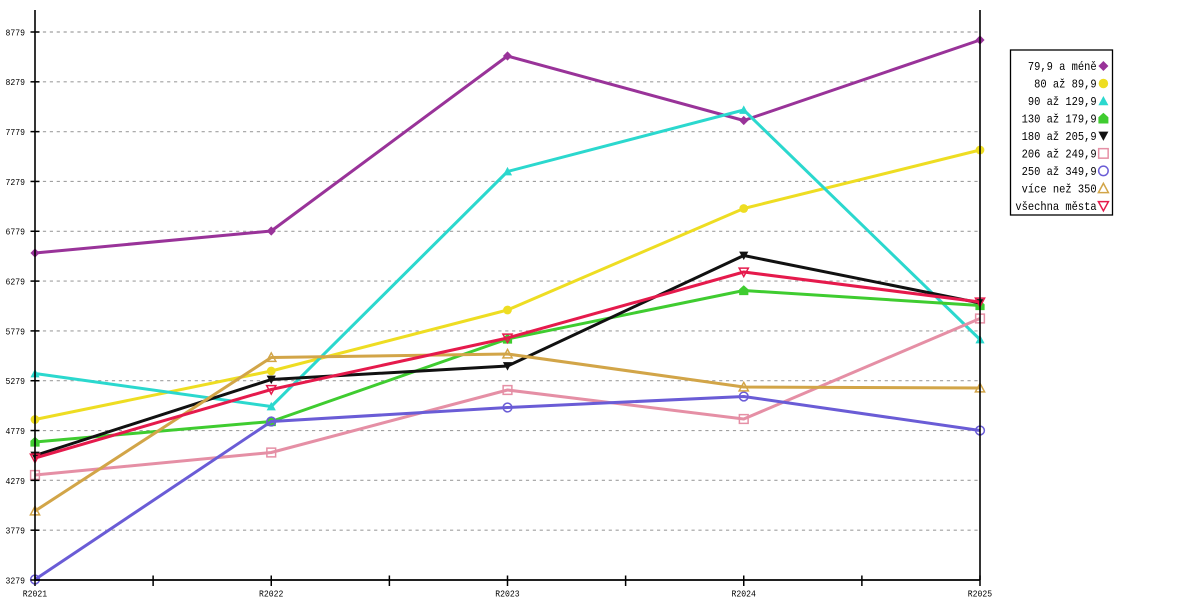 The width and height of the screenshot is (1200, 605). Describe the element at coordinates (35, 594) in the screenshot. I see `svg-text: R2021` at that location.